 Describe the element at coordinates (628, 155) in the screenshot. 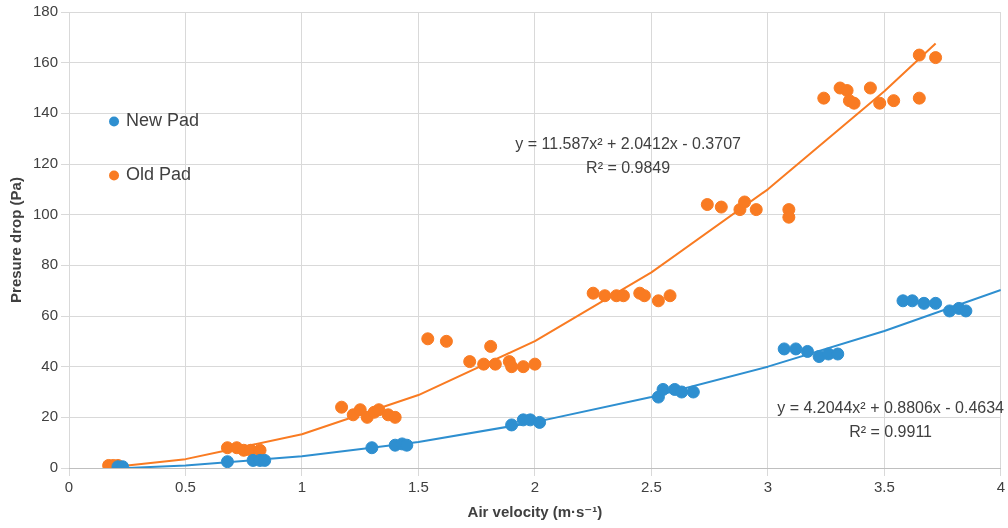

I see `annotation: y = 11.587x² + 2.0412x - 0.3707 R² = 0.9849` at that location.